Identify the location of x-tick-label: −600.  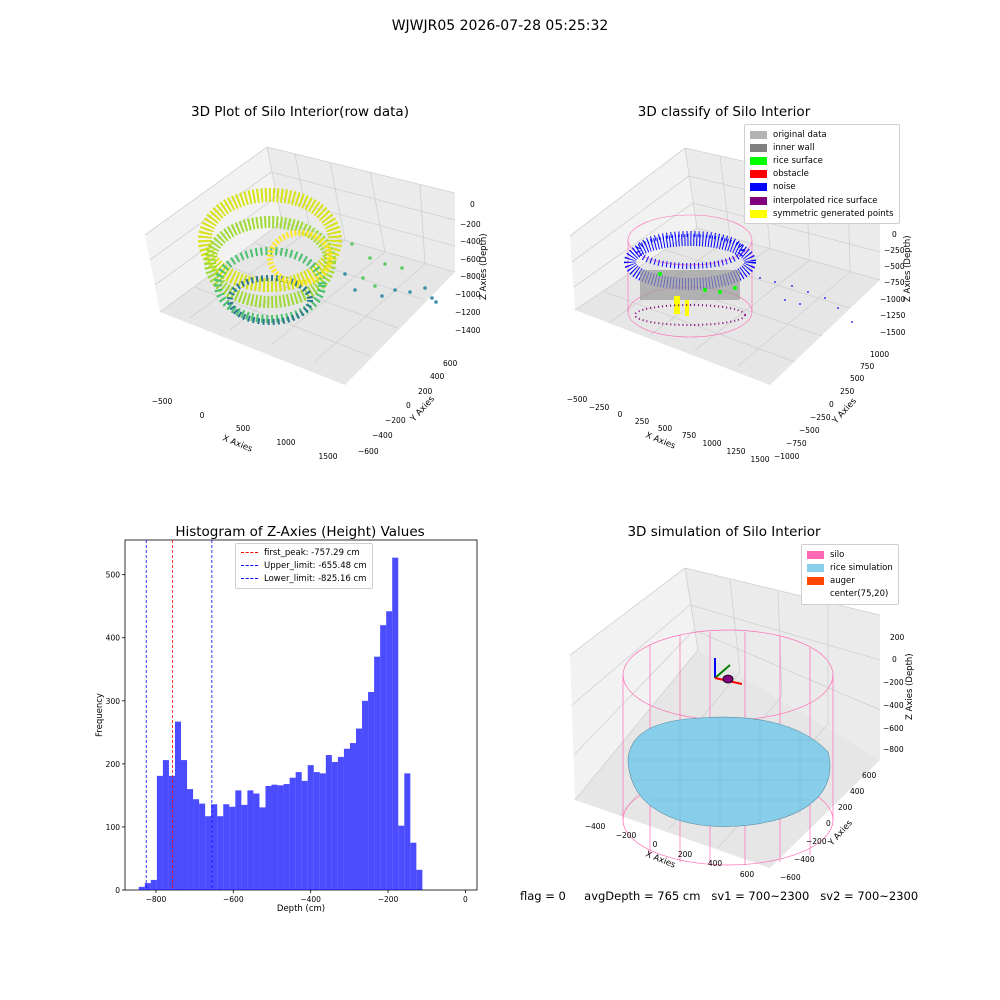
(233, 899).